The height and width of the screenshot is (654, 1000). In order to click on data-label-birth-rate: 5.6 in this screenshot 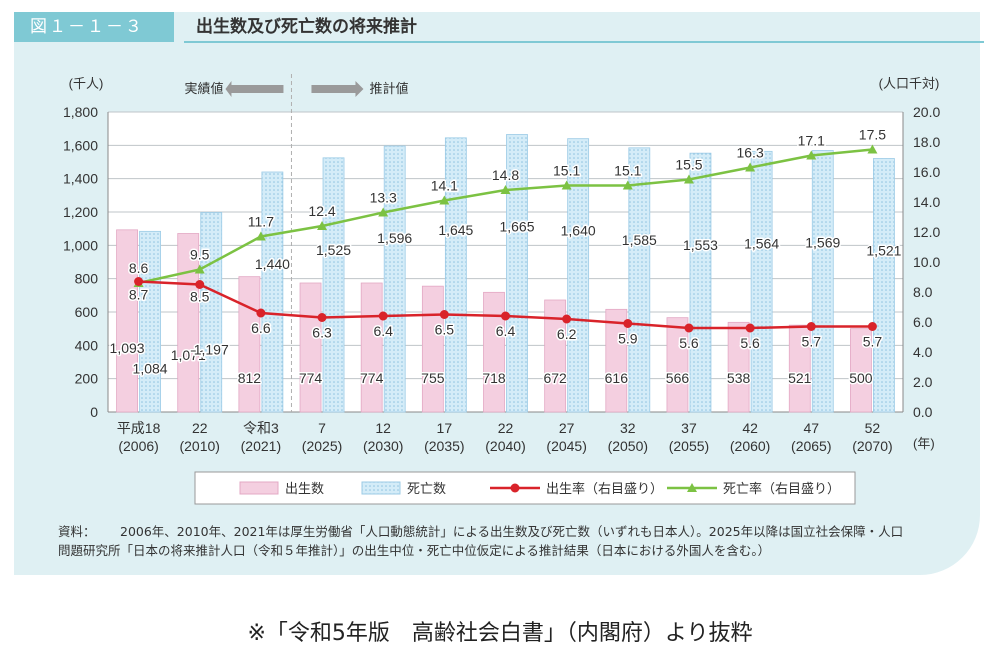, I will do `click(750, 343)`.